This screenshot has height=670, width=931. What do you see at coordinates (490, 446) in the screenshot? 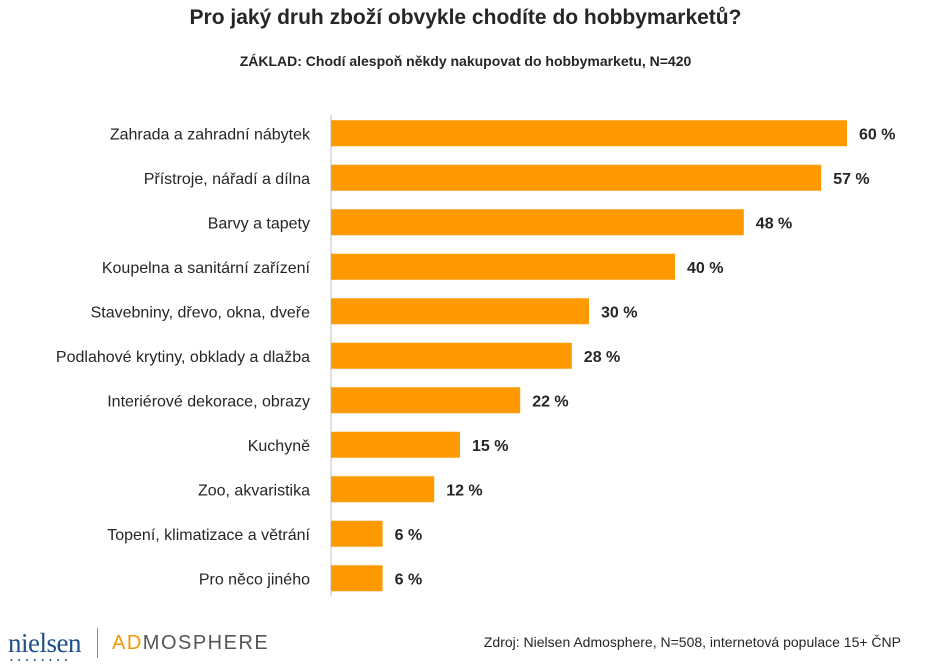
I see `data-label: 15 %` at bounding box center [490, 446].